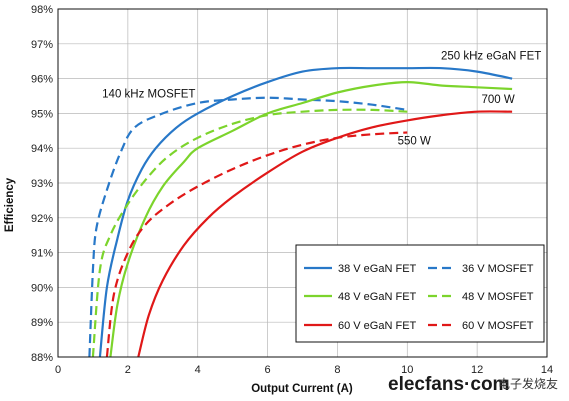 The width and height of the screenshot is (569, 401). What do you see at coordinates (42, 288) in the screenshot?
I see `y-tick-label: 90%` at bounding box center [42, 288].